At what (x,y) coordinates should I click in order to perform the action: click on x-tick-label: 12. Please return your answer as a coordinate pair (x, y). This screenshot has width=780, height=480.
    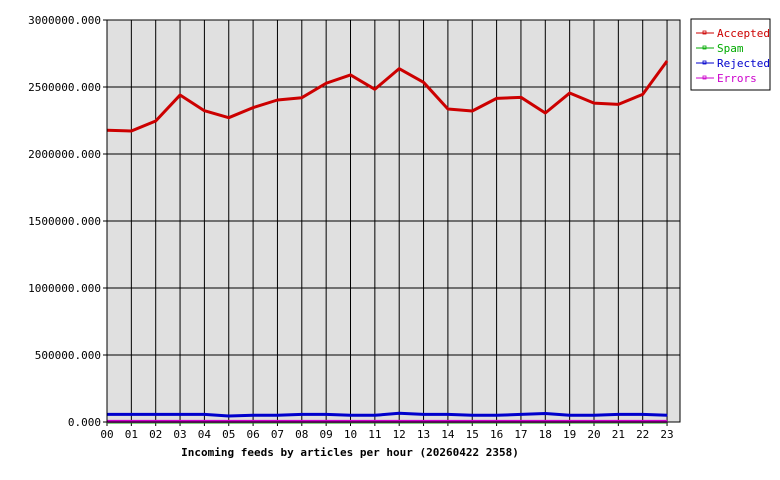
    Looking at the image, I should click on (399, 434).